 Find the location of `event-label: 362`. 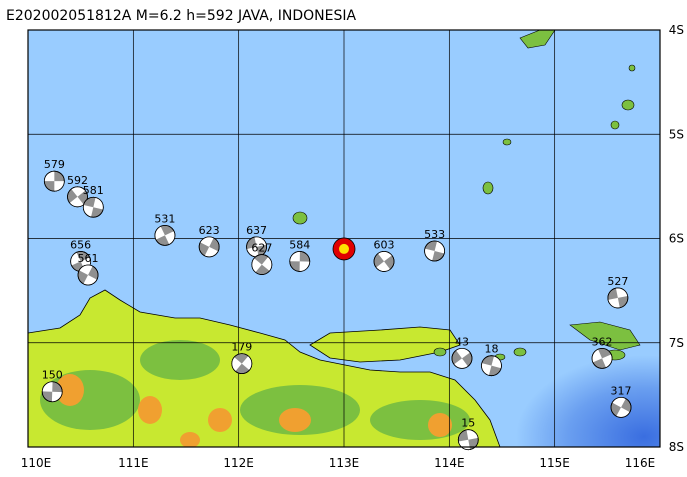

event-label: 362 is located at coordinates (602, 341).